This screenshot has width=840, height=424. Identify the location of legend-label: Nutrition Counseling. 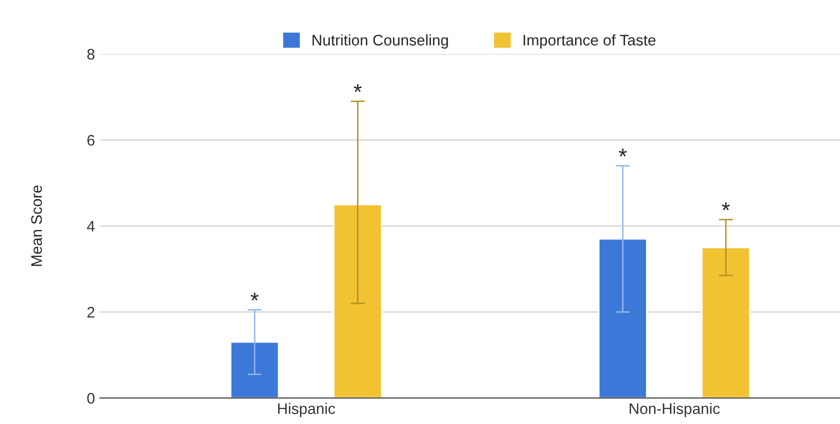
(380, 41).